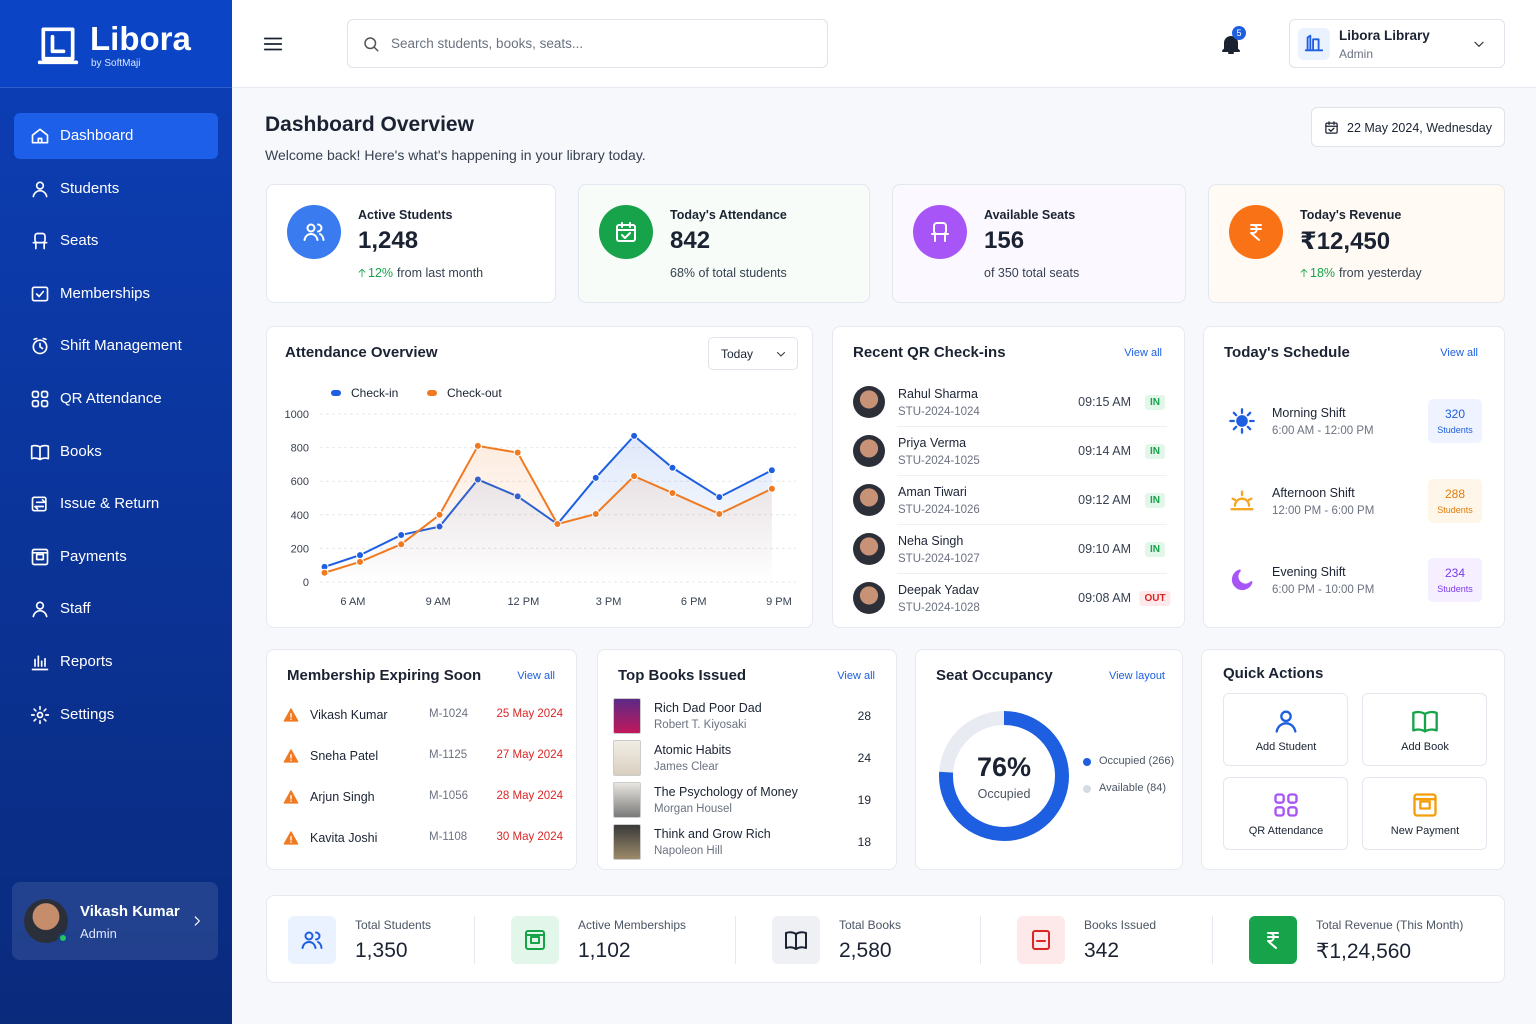 This screenshot has height=1024, width=1536. I want to click on member-id: M-1125, so click(448, 755).